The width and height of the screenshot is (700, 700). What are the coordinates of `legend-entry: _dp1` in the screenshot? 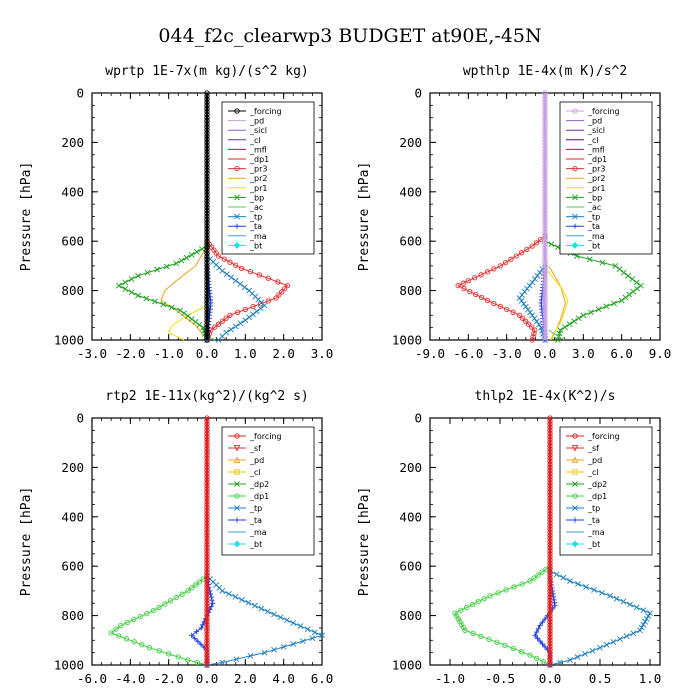 It's located at (586, 159).